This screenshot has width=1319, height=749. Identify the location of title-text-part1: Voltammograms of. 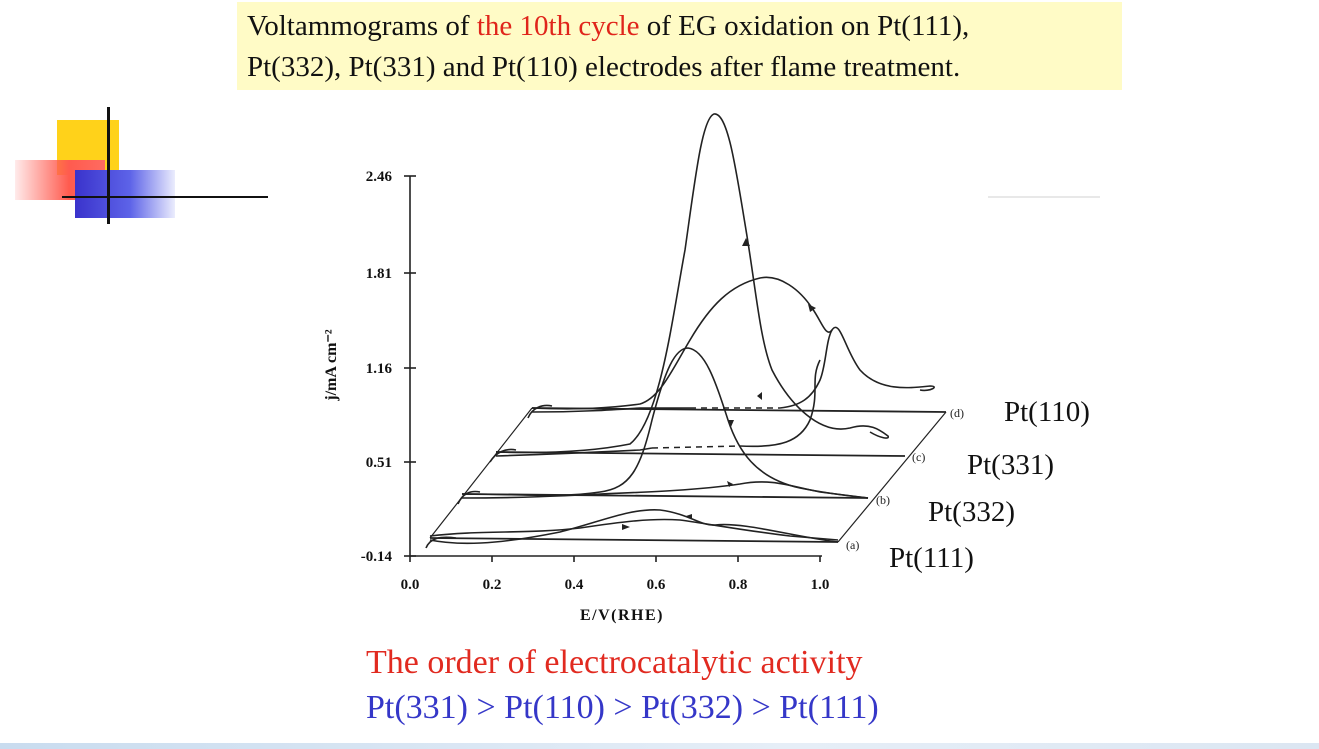
(362, 26).